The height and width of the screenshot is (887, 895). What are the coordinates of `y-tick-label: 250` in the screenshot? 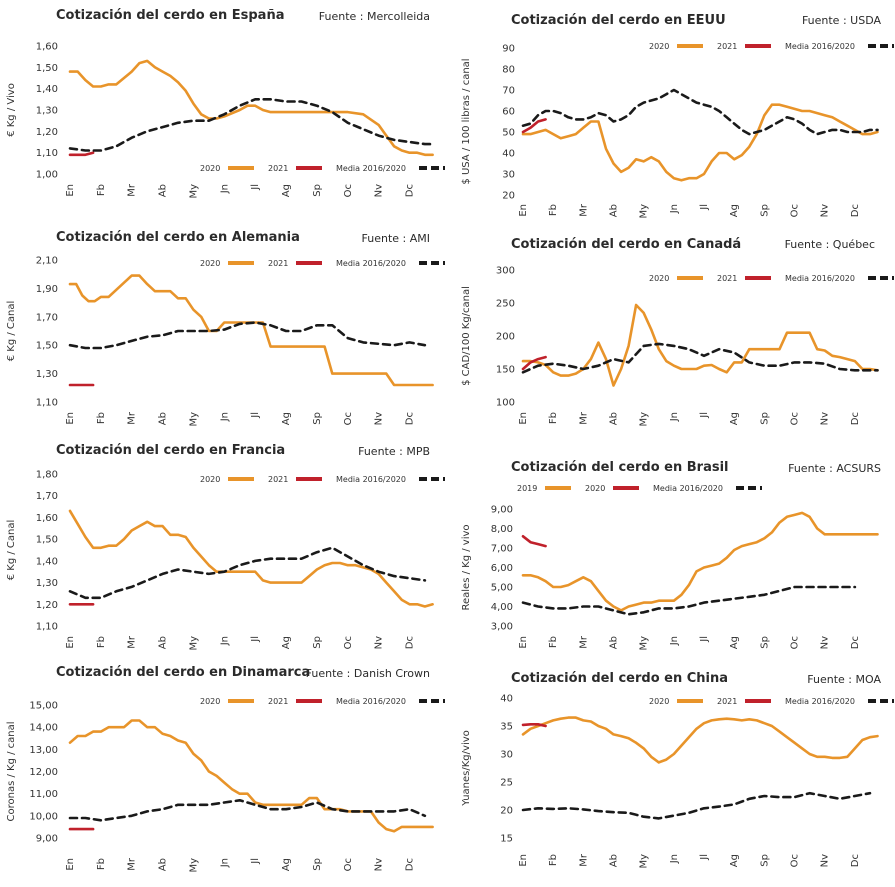 It's located at (505, 304).